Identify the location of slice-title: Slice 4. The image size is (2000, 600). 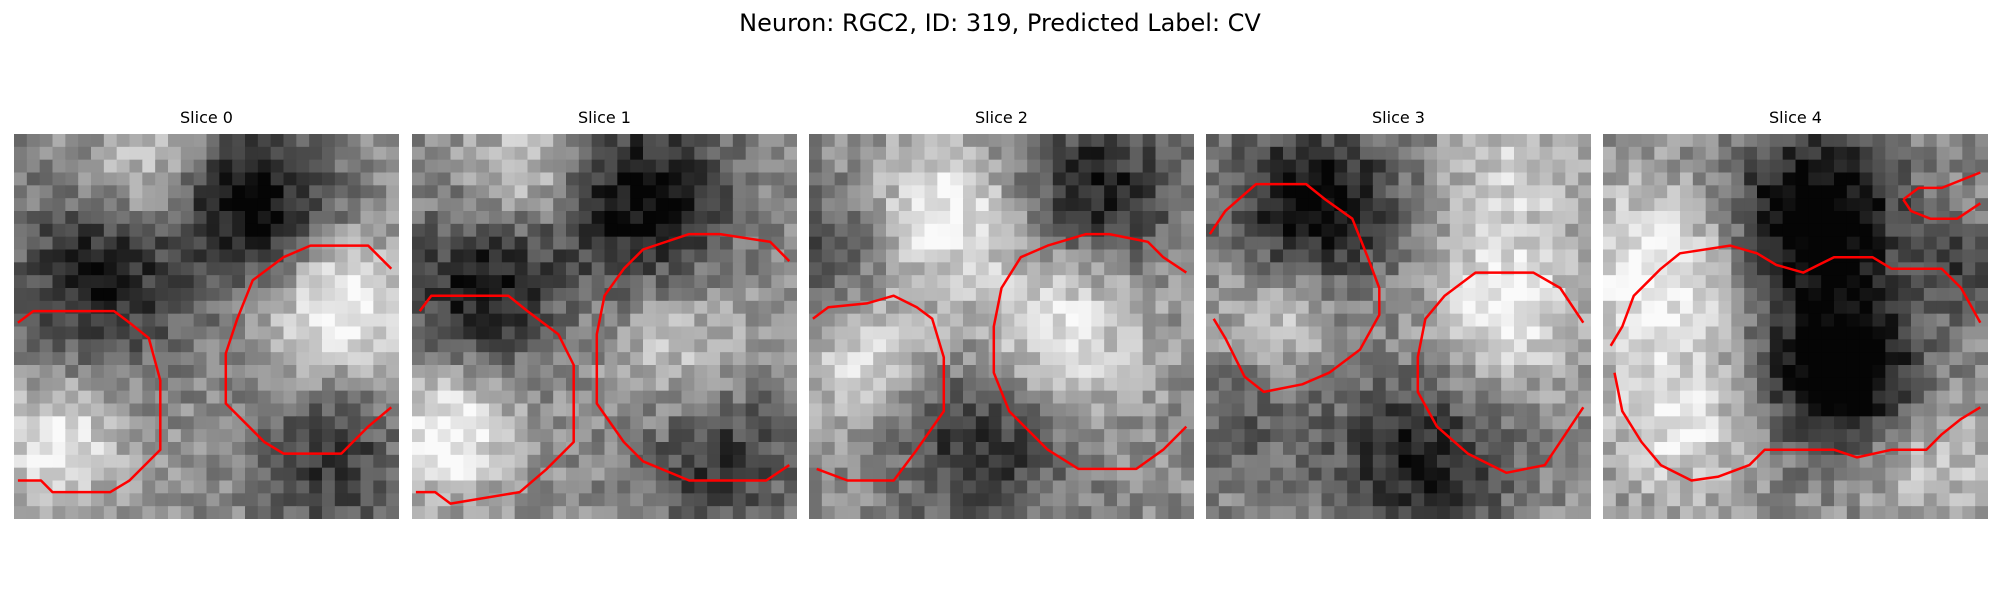
(1795, 117).